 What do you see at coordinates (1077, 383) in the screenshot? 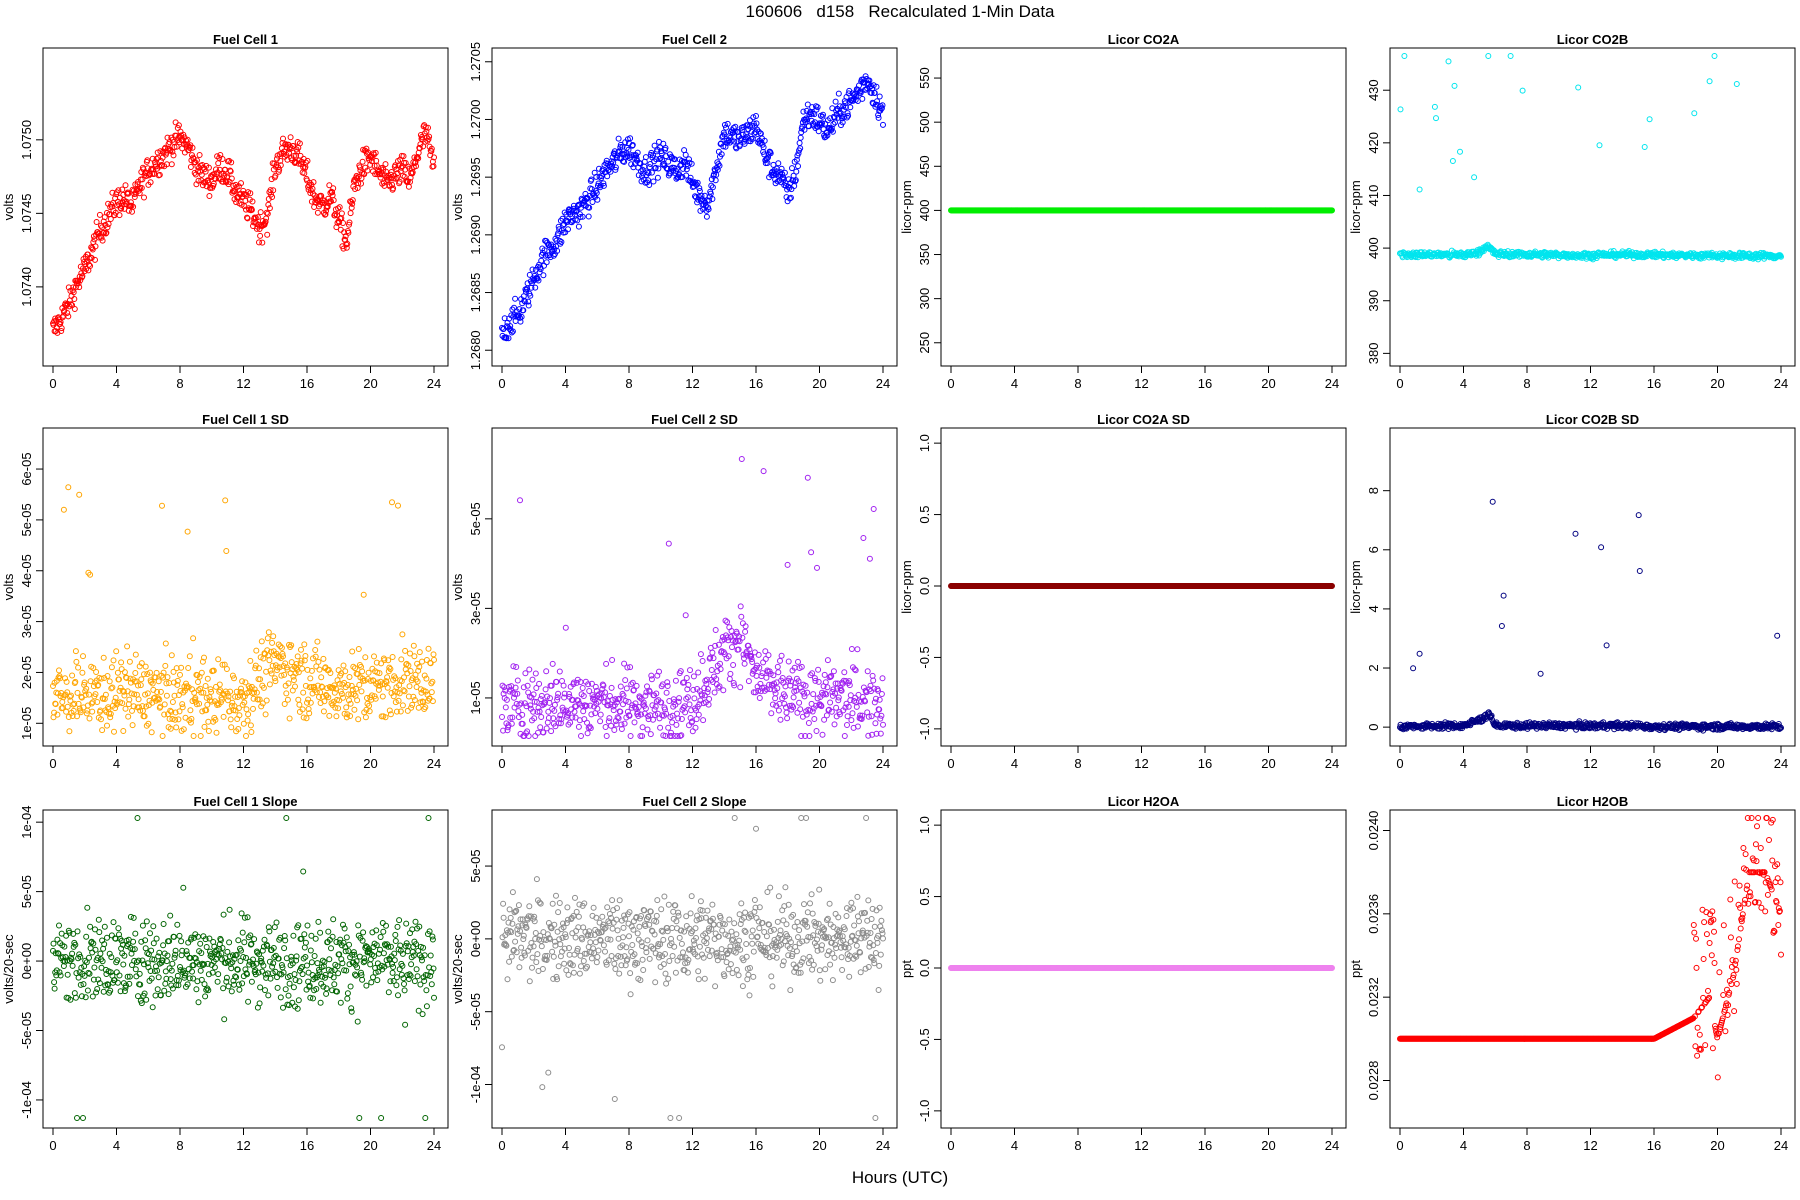
I see `x-tick-label: 8` at bounding box center [1077, 383].